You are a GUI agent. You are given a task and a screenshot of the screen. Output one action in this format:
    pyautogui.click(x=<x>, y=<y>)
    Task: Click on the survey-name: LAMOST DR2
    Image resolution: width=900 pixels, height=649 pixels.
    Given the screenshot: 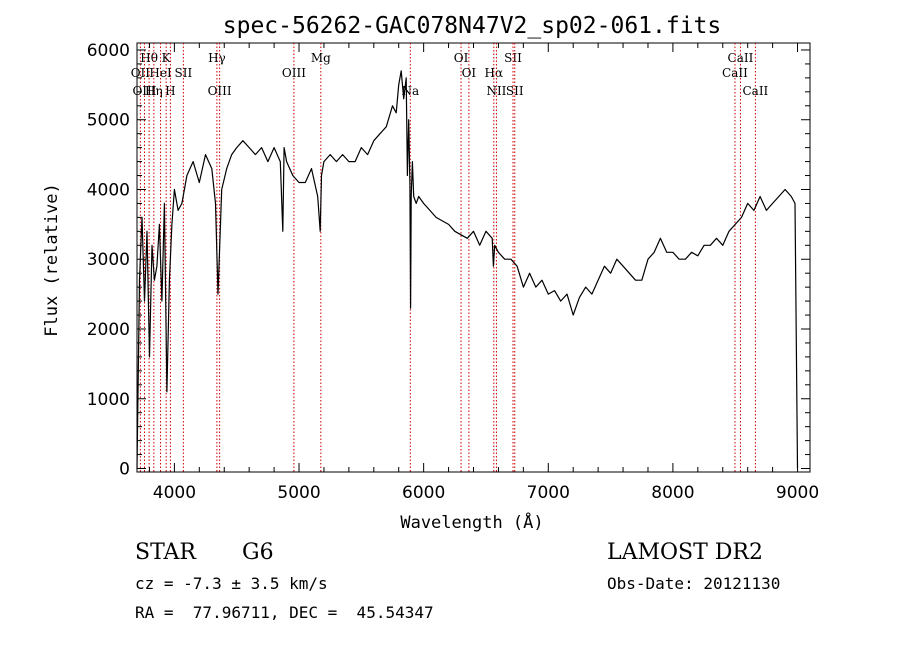 What is the action you would take?
    pyautogui.click(x=685, y=552)
    